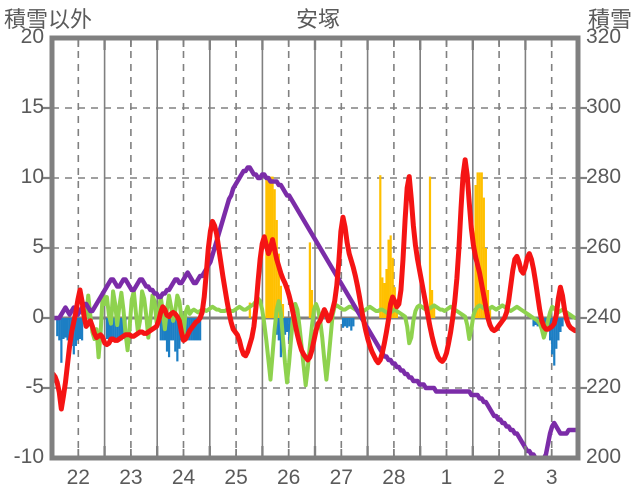 The height and width of the screenshot is (501, 636). Describe the element at coordinates (32, 36) in the screenshot. I see `y-axis-tick-left: 20` at that location.